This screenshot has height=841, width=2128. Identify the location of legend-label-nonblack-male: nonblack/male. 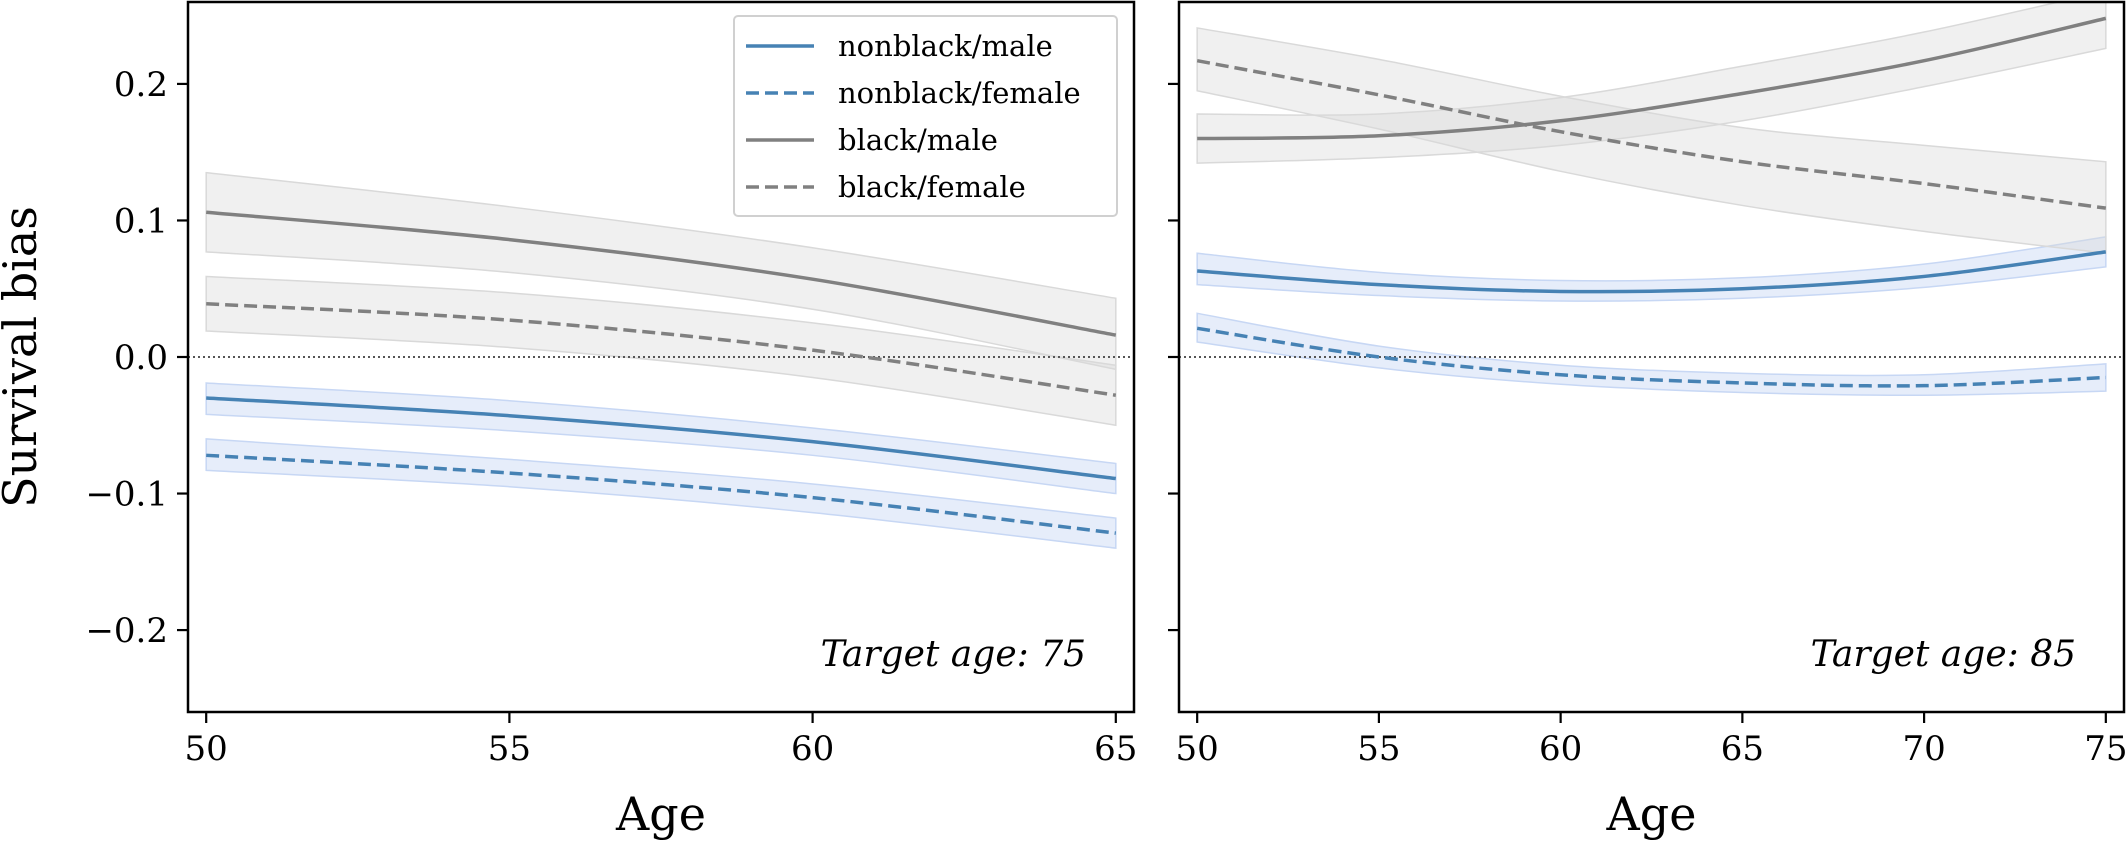
(945, 46).